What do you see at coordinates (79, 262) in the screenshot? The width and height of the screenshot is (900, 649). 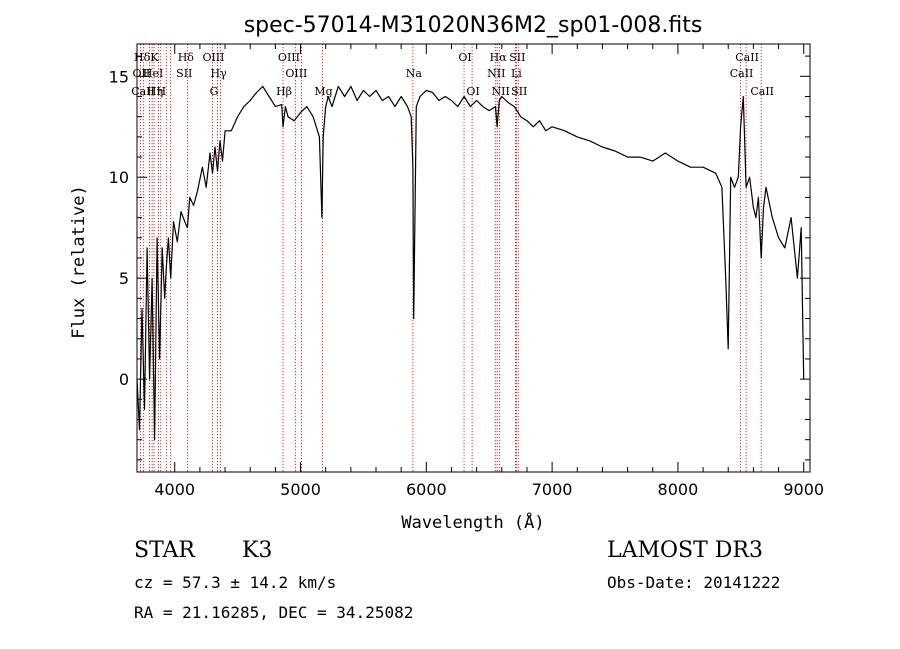 I see `y-axis-label: Flux (relative)` at bounding box center [79, 262].